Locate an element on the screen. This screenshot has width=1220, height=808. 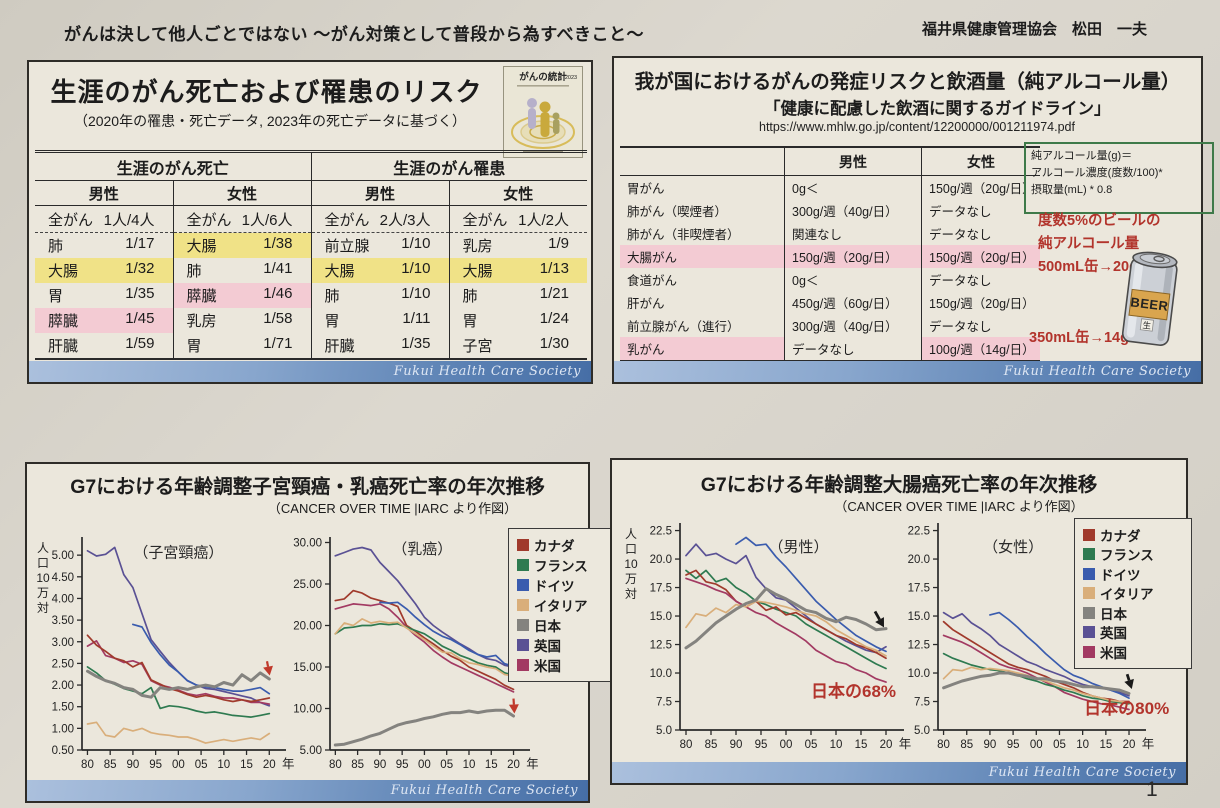
formula-line: 摂取量(mL) * 0.8 is located at coordinates (1072, 190).